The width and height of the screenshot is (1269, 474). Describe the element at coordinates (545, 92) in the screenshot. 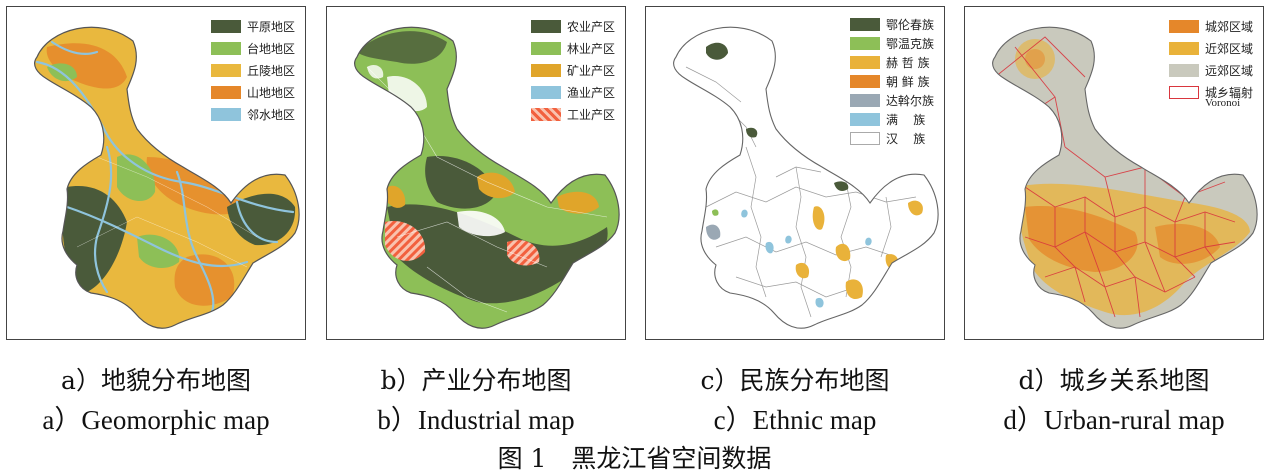

I see `swatch-fishery` at that location.